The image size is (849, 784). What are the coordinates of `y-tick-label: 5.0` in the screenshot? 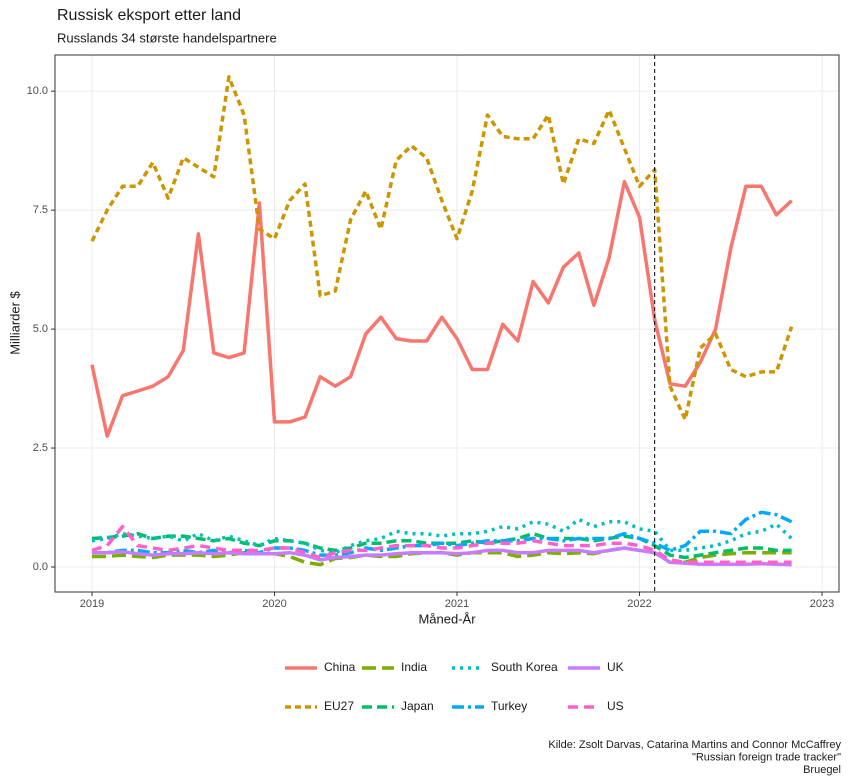 It's located at (40, 329).